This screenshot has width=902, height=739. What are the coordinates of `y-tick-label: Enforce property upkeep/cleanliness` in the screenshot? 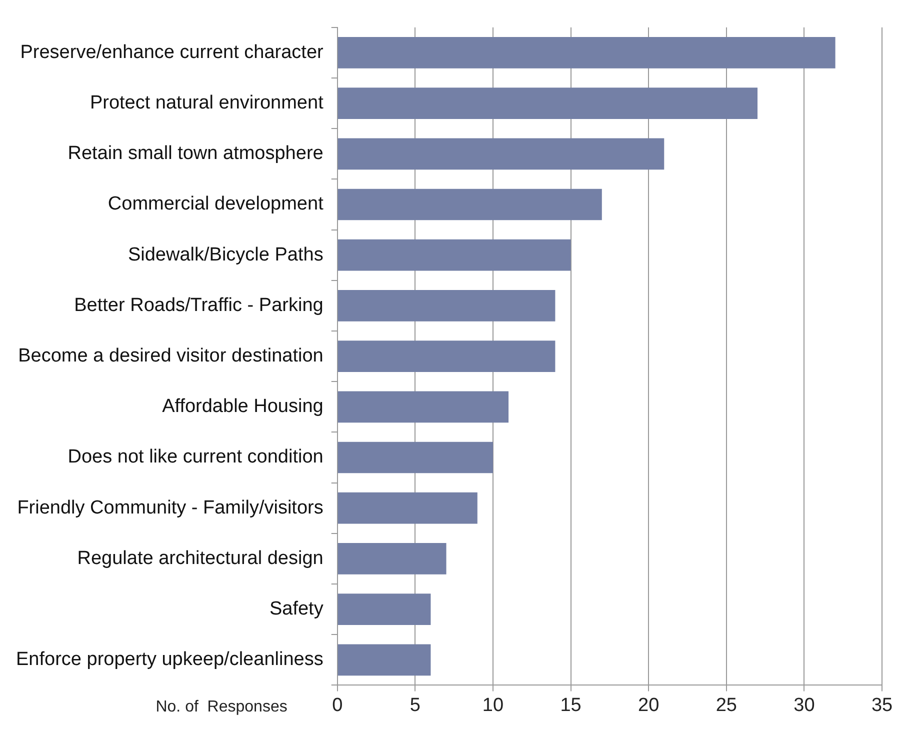 It's located at (170, 659).